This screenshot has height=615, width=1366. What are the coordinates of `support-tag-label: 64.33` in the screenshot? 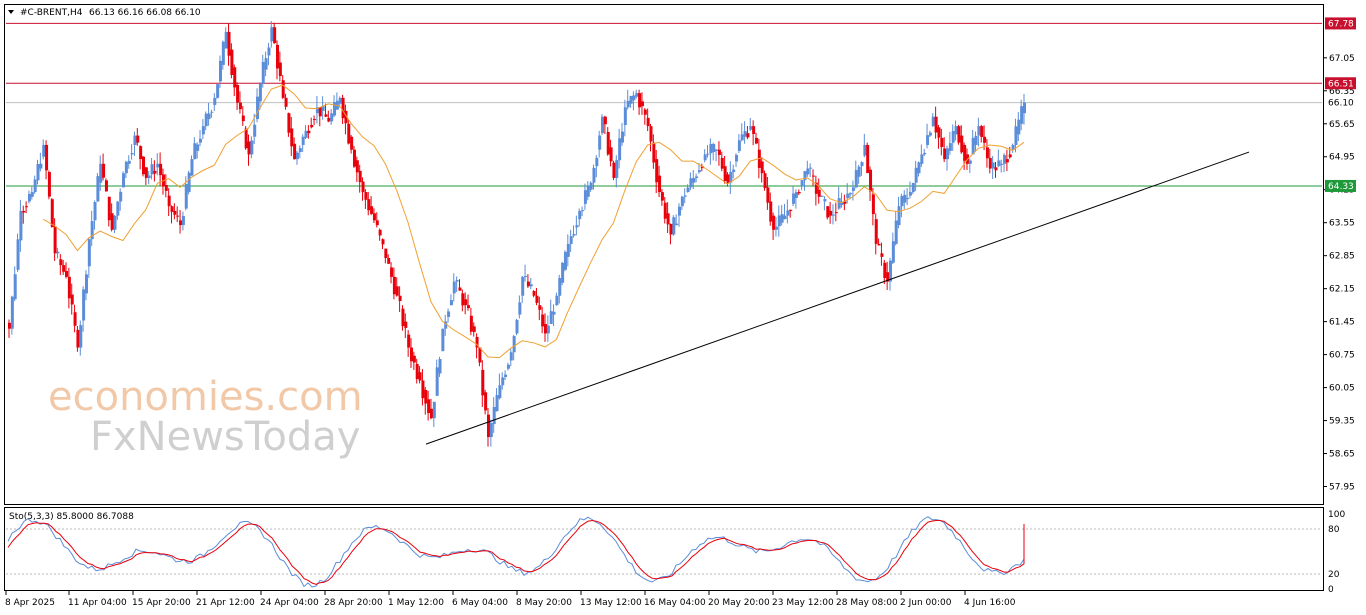 It's located at (1341, 187).